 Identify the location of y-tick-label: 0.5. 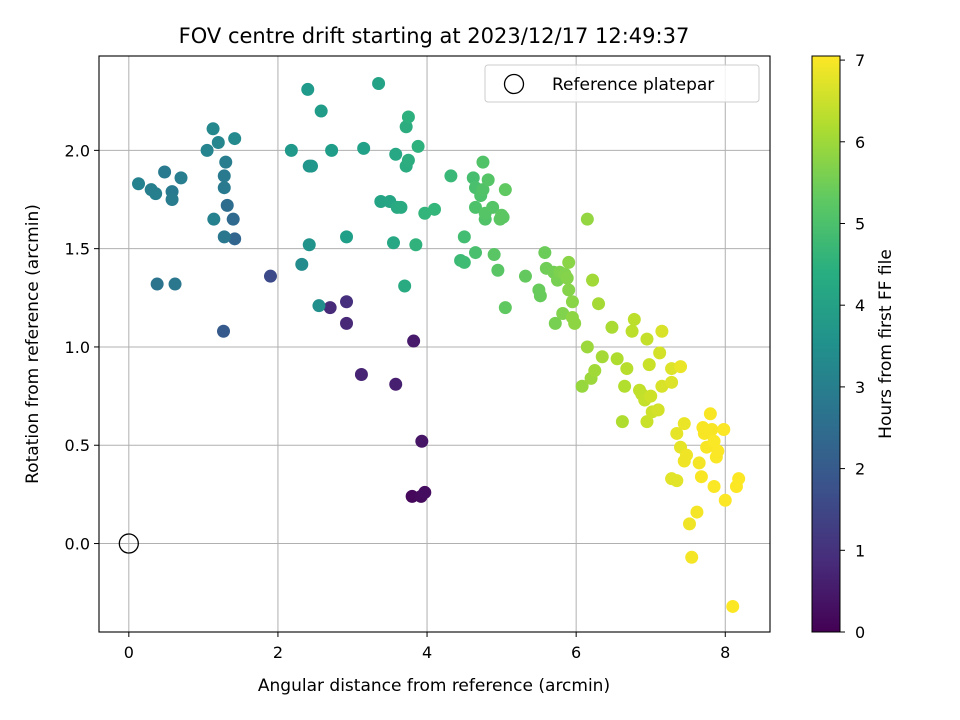
(77, 445).